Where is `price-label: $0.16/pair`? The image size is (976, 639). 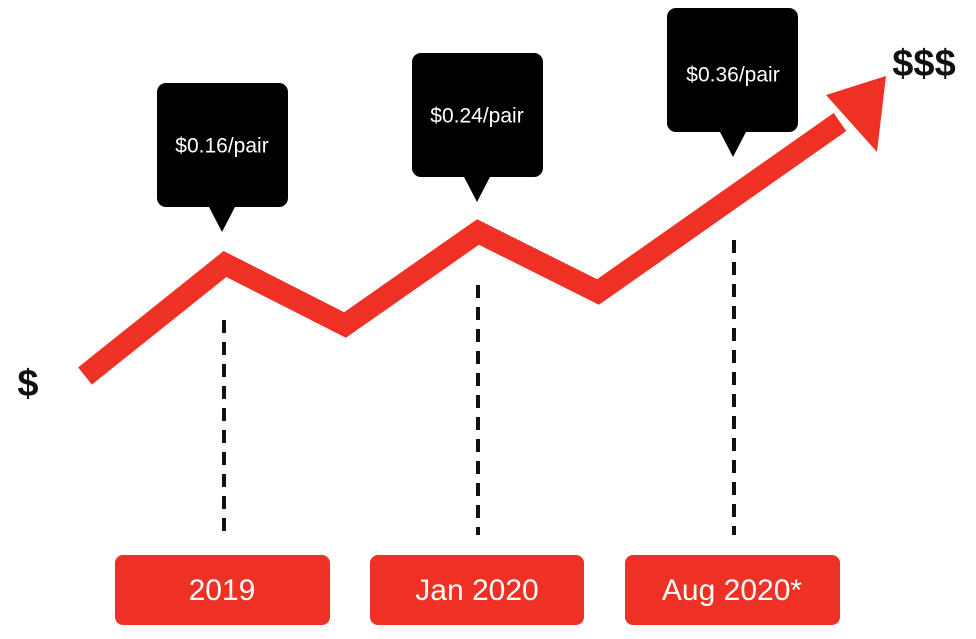 price-label: $0.16/pair is located at coordinates (221, 146).